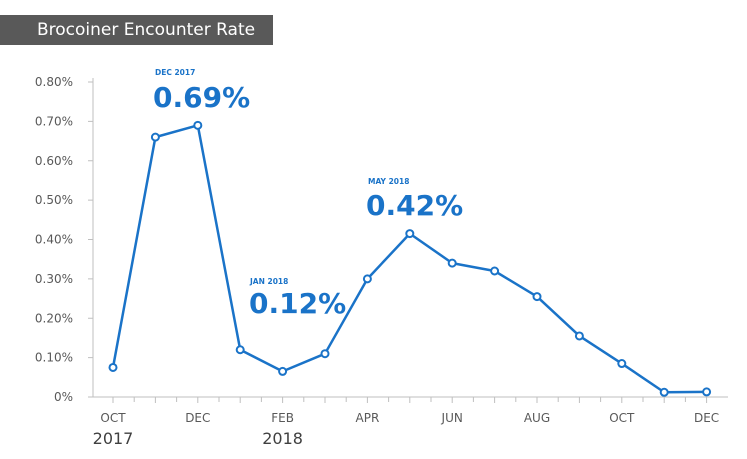 The image size is (747, 459). What do you see at coordinates (54, 318) in the screenshot?
I see `y-tick-label: 0.20%` at bounding box center [54, 318].